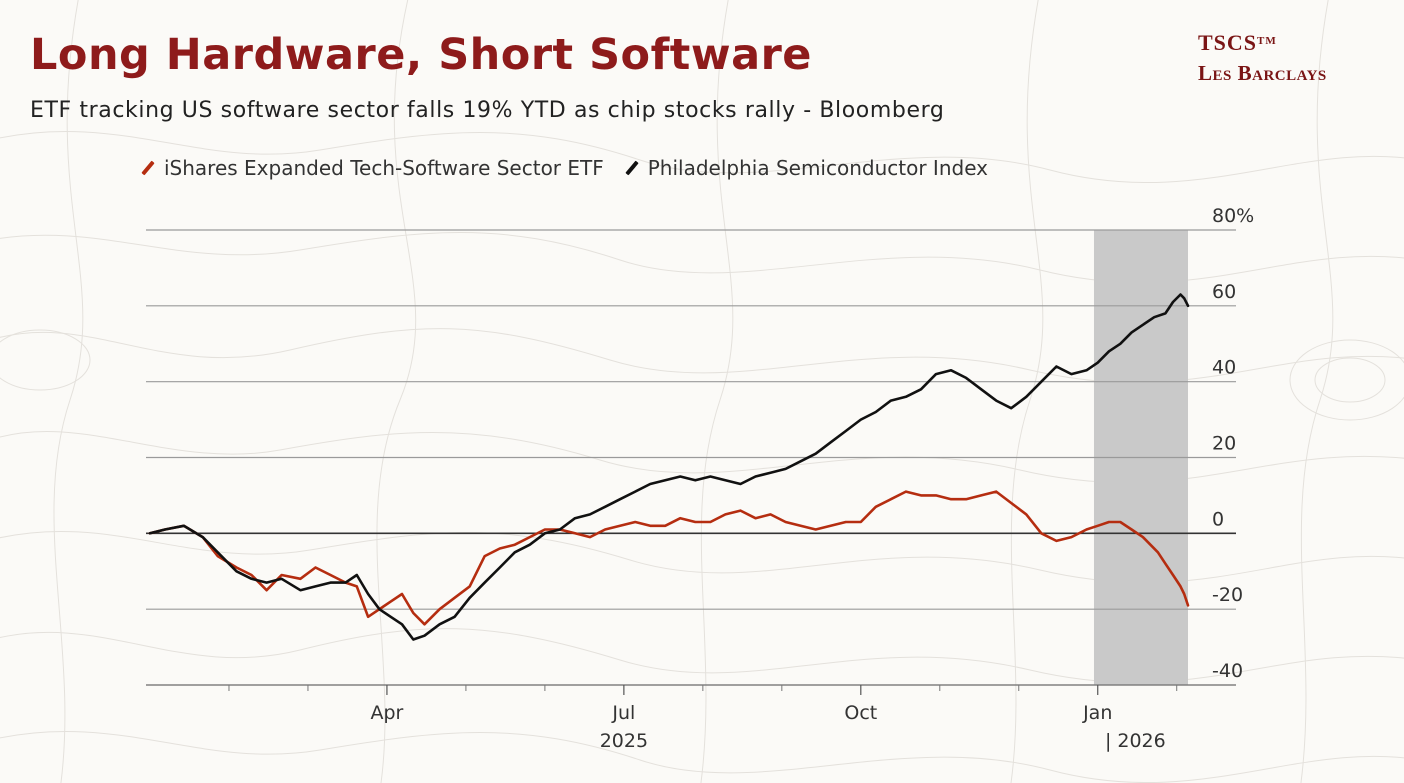  Describe the element at coordinates (1224, 368) in the screenshot. I see `y-tick-label: 40` at that location.